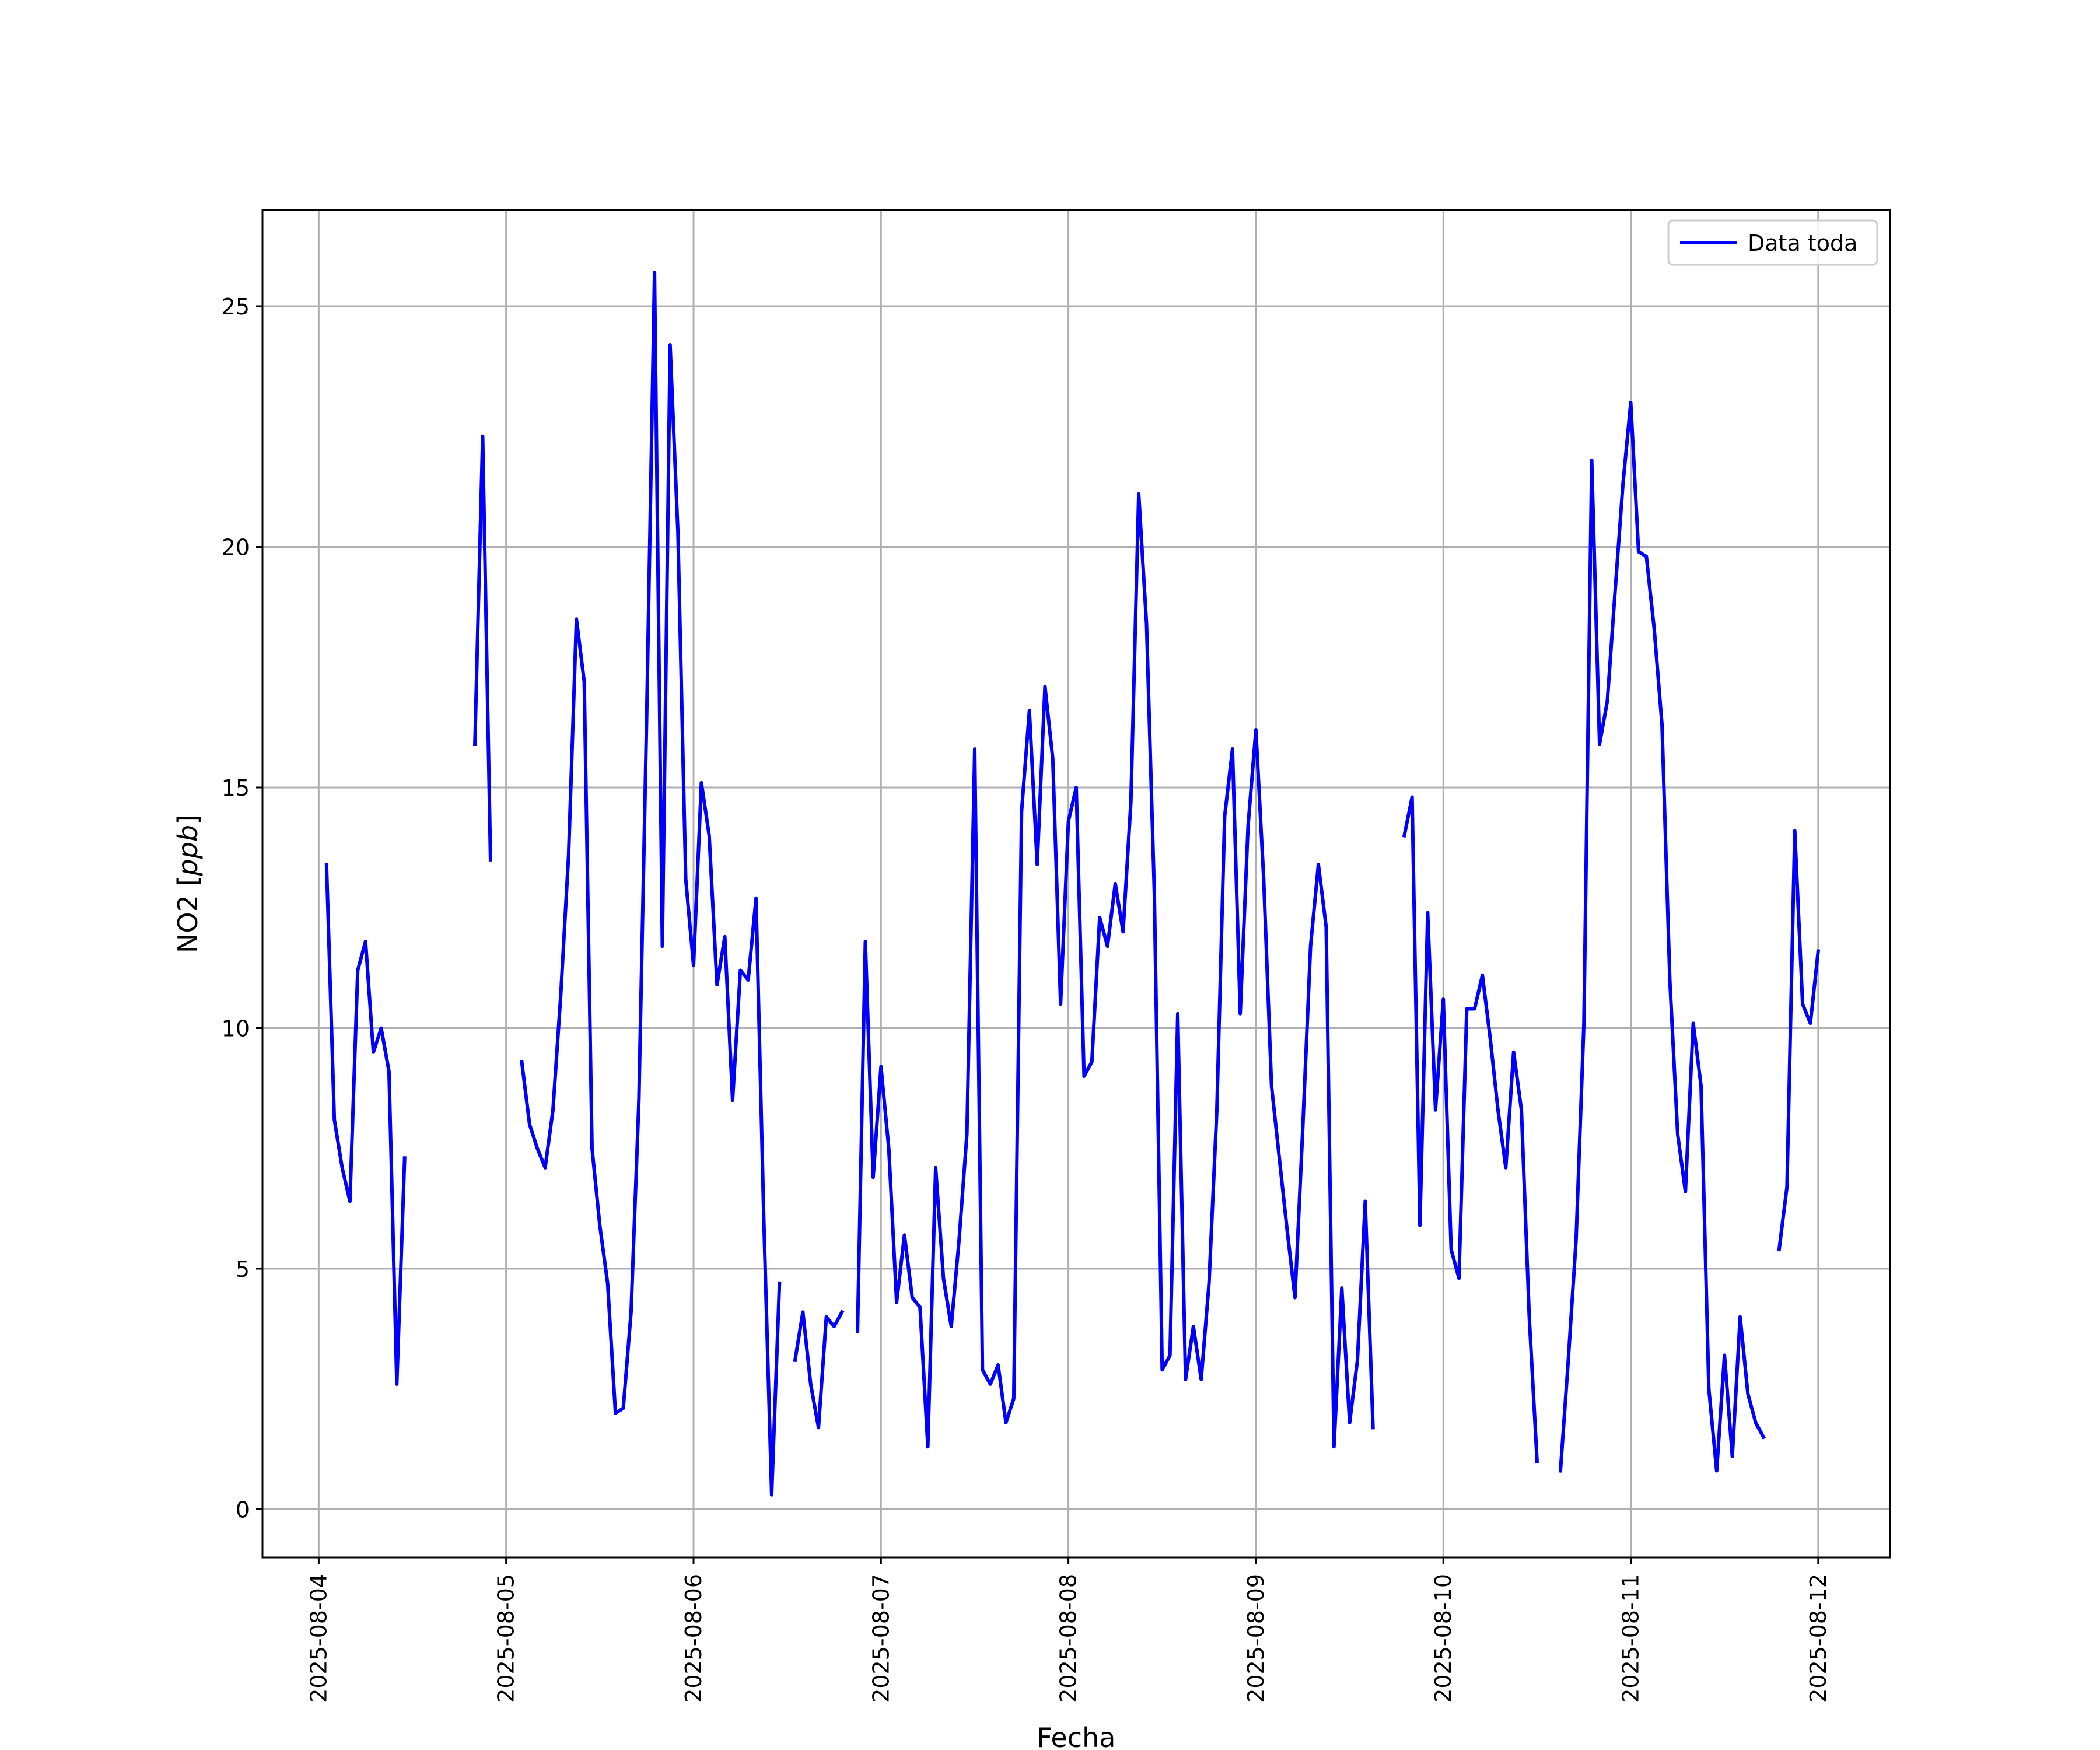 This screenshot has height=1750, width=2100. What do you see at coordinates (1631, 1638) in the screenshot?
I see `x-tick-label: 2025-08-11` at bounding box center [1631, 1638].